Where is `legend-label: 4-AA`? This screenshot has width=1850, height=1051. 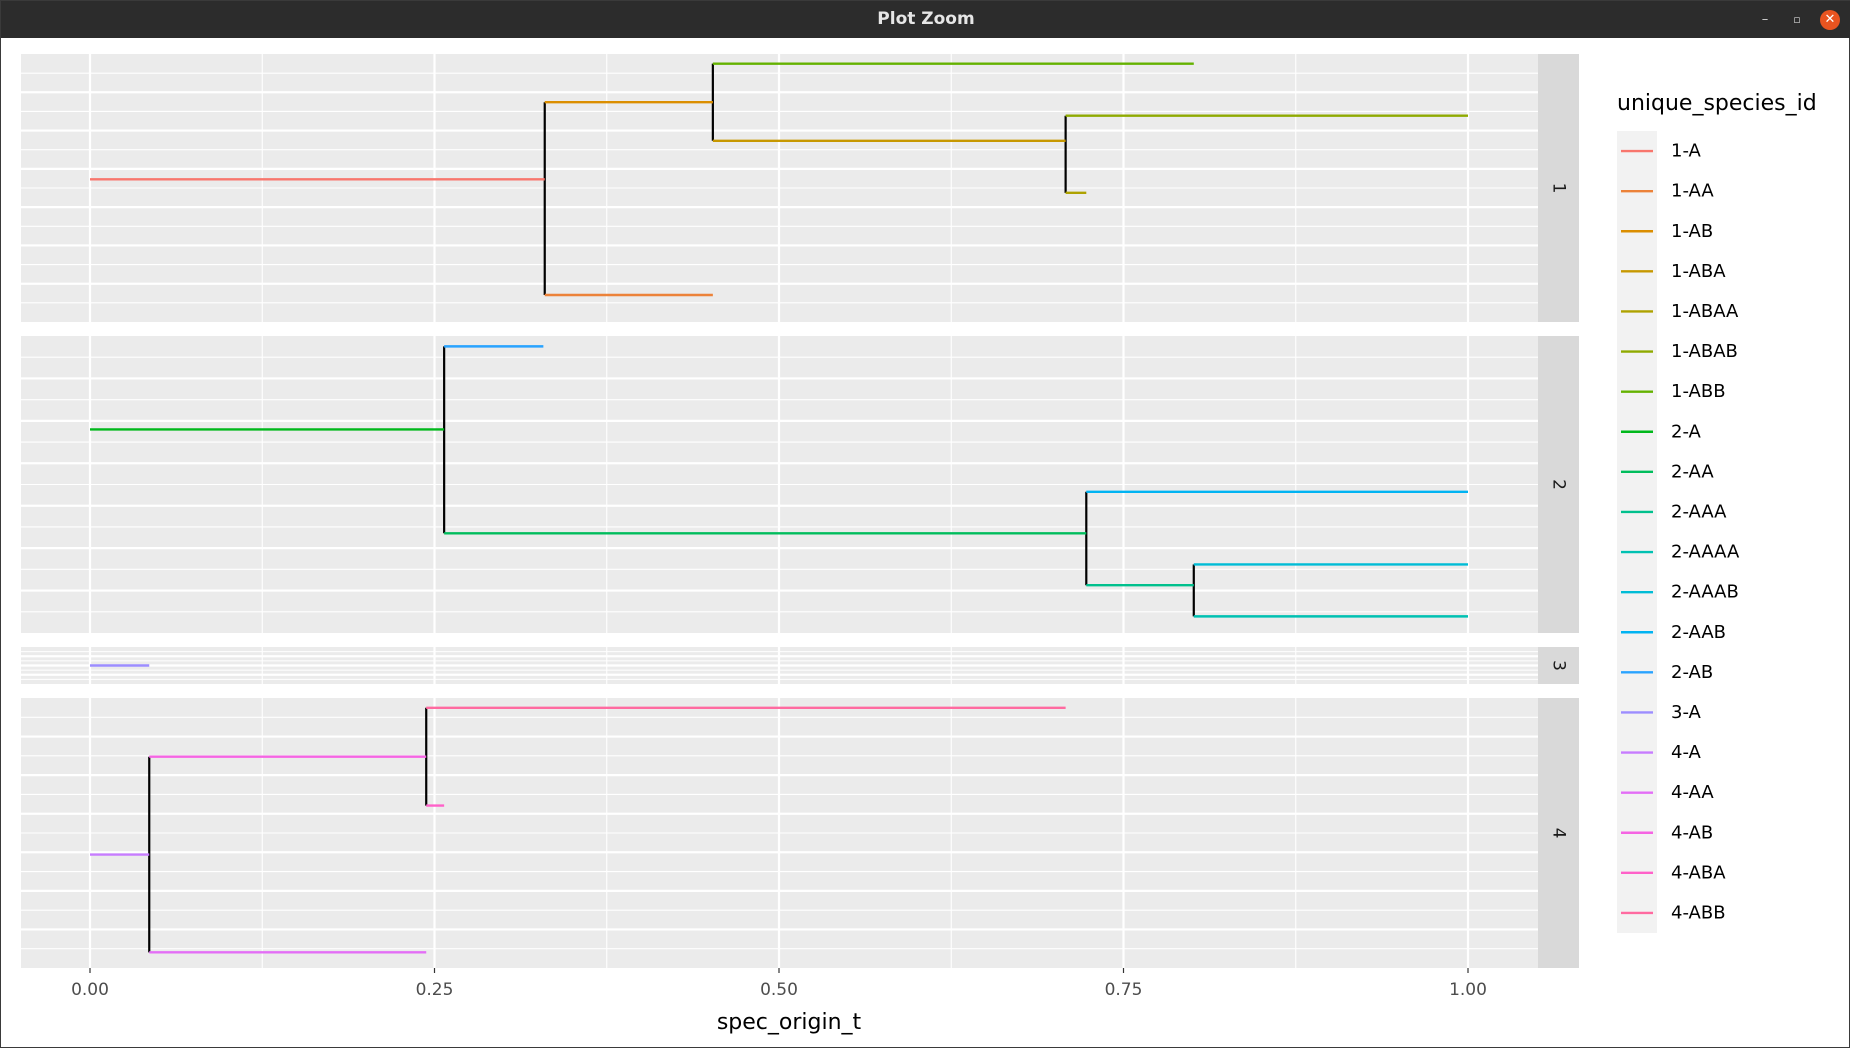
legend-label: 4-AA is located at coordinates (1692, 792).